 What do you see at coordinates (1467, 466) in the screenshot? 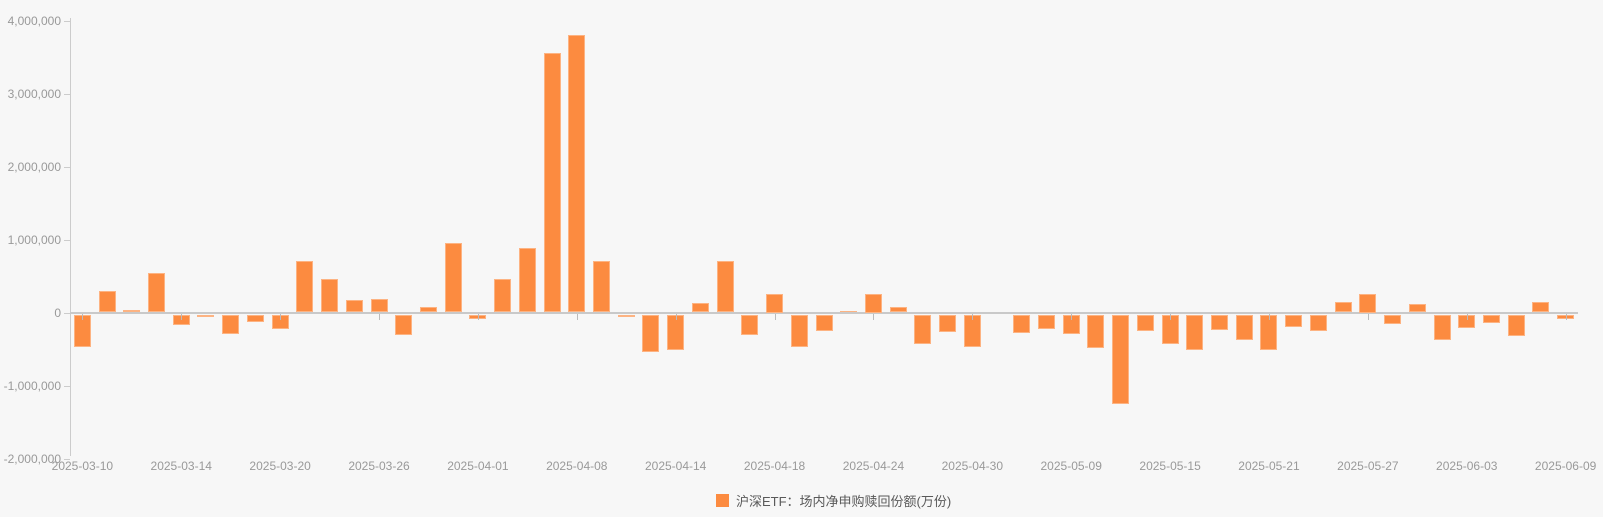
I see `x-axis-tick-label: 2025-06-03` at bounding box center [1467, 466].